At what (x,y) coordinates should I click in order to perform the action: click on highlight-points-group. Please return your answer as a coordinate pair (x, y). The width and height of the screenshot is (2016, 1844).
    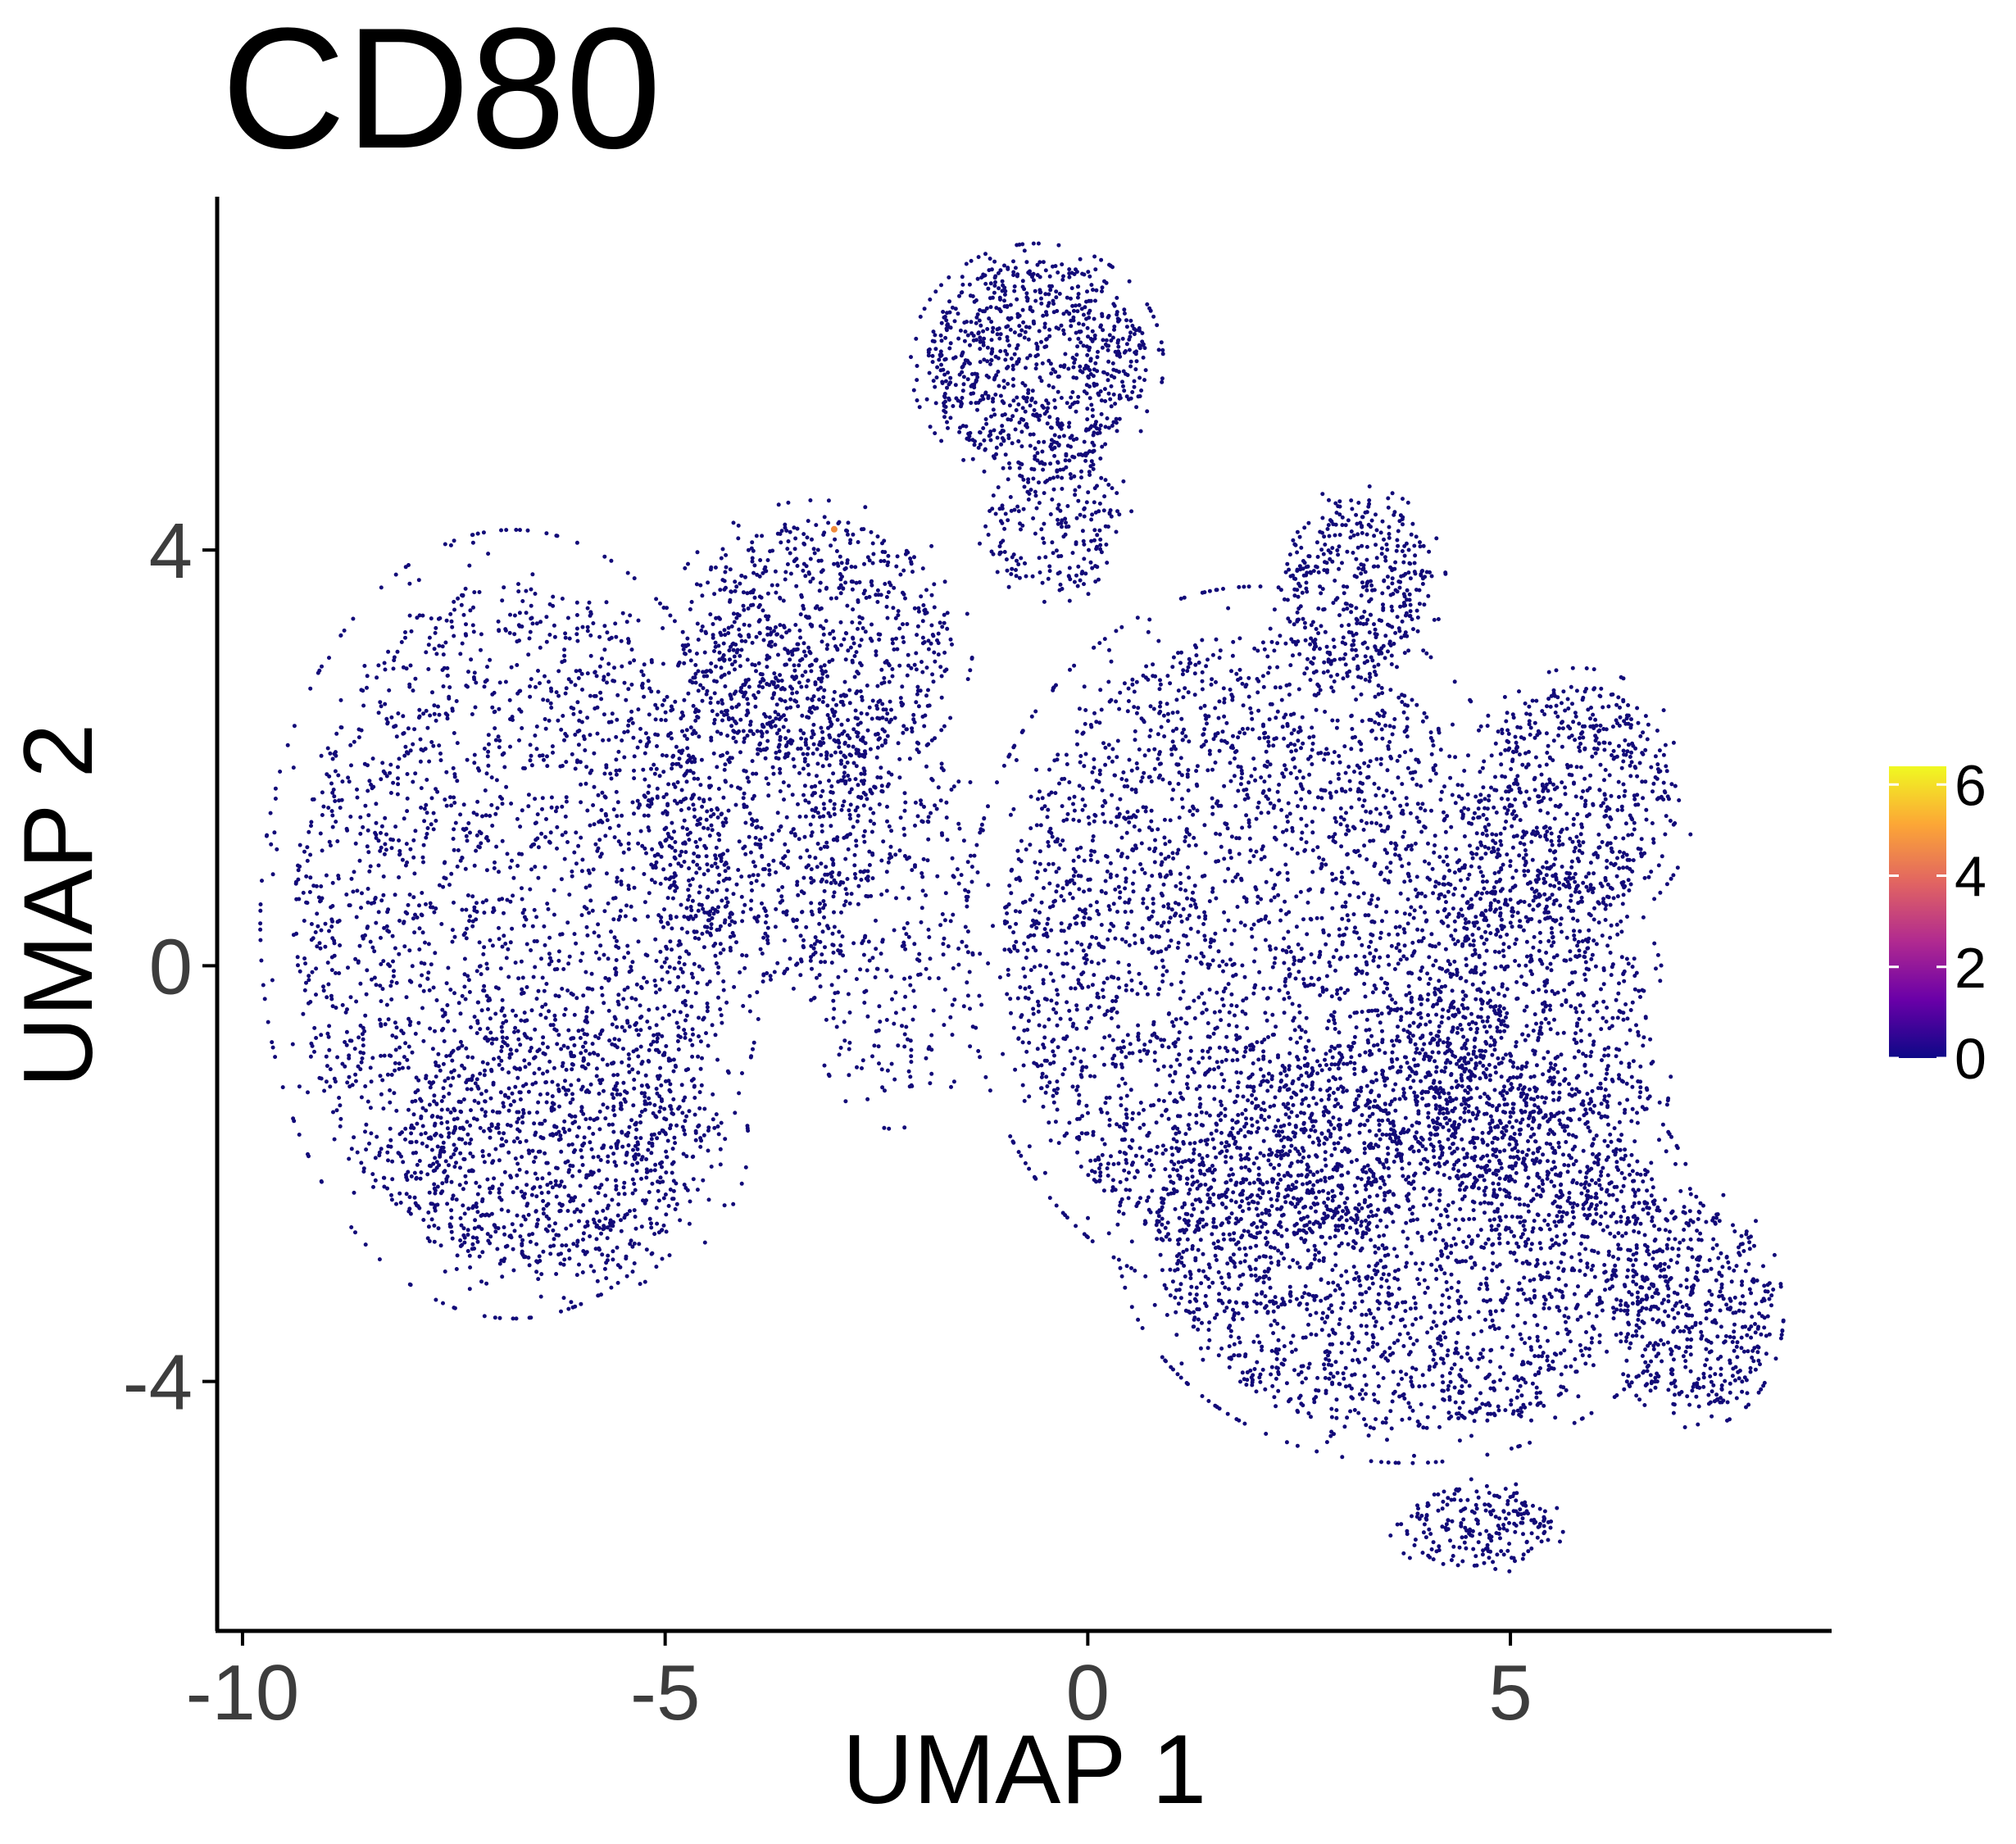
    Looking at the image, I should click on (834, 529).